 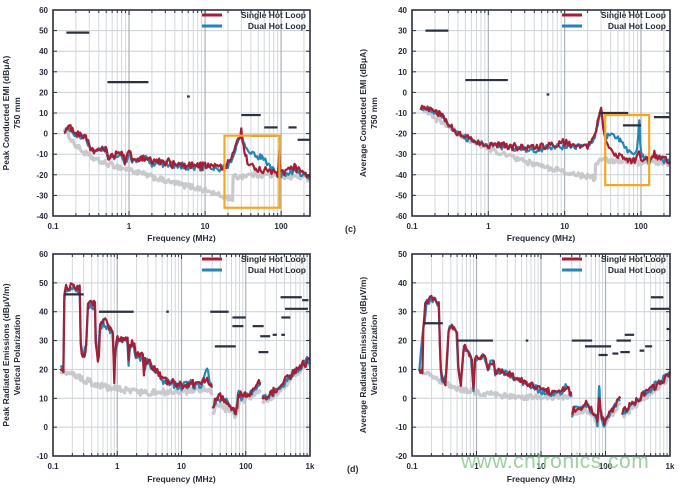 What do you see at coordinates (6, 112) in the screenshot?
I see `svg-text: Peak Conducted EMI (dBμA)` at bounding box center [6, 112].